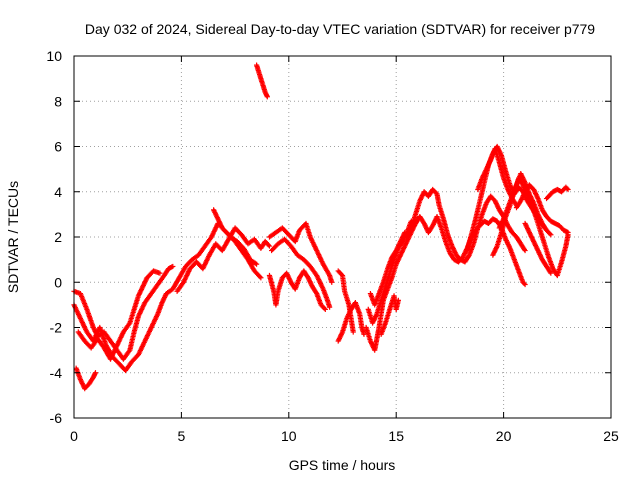 This screenshot has height=480, width=640. What do you see at coordinates (58, 282) in the screenshot?
I see `y-tick-label: 0` at bounding box center [58, 282].